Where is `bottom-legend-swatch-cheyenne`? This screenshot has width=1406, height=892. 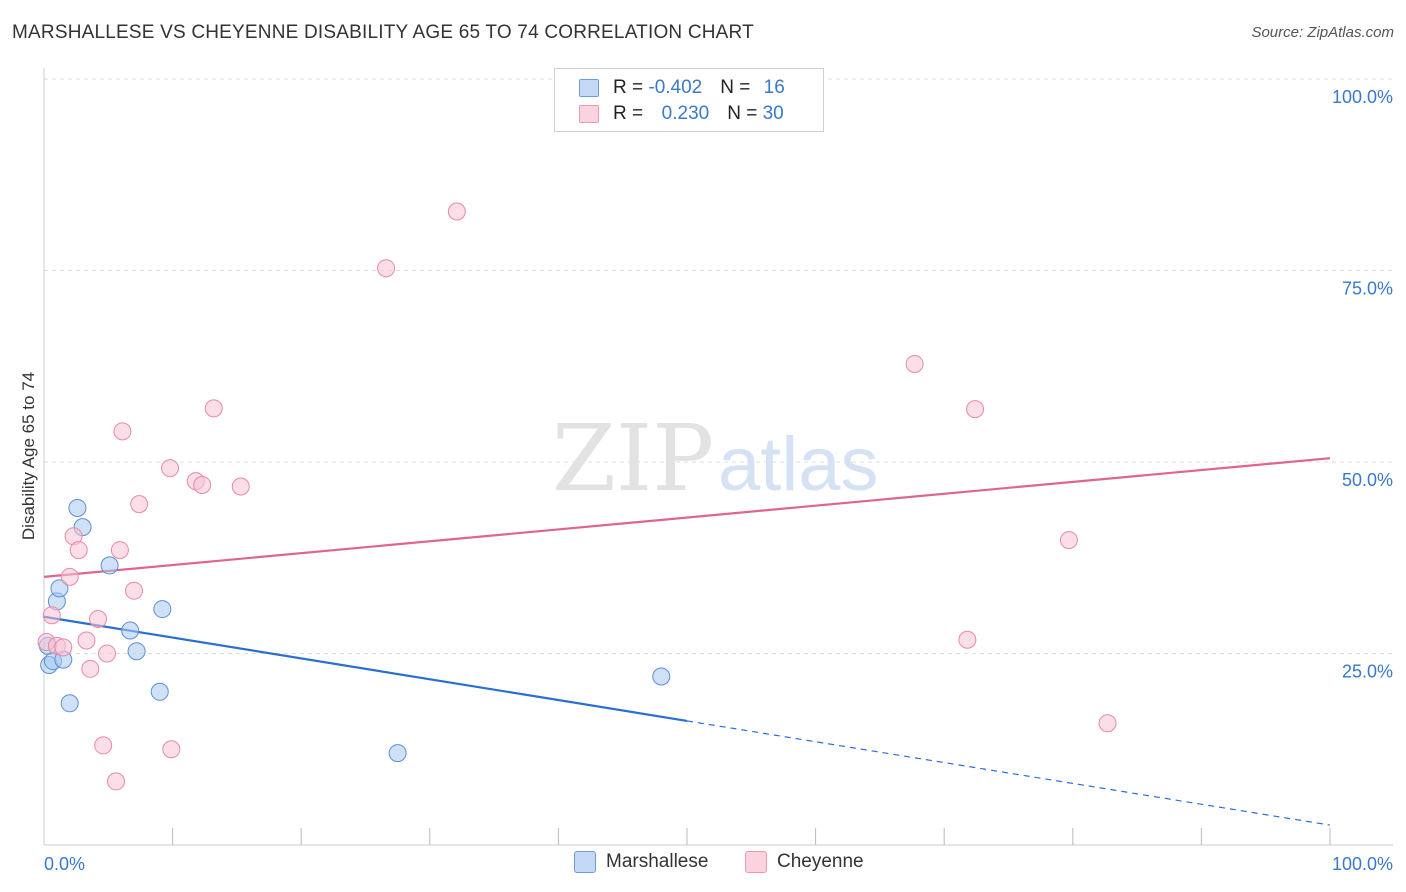
bottom-legend-swatch-cheyenne is located at coordinates (756, 862).